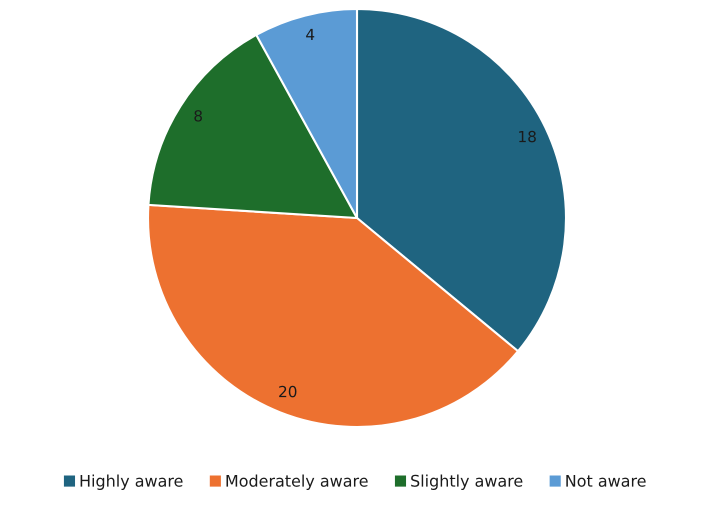 This screenshot has height=512, width=708. Describe the element at coordinates (287, 392) in the screenshot. I see `data-label: 20` at that location.